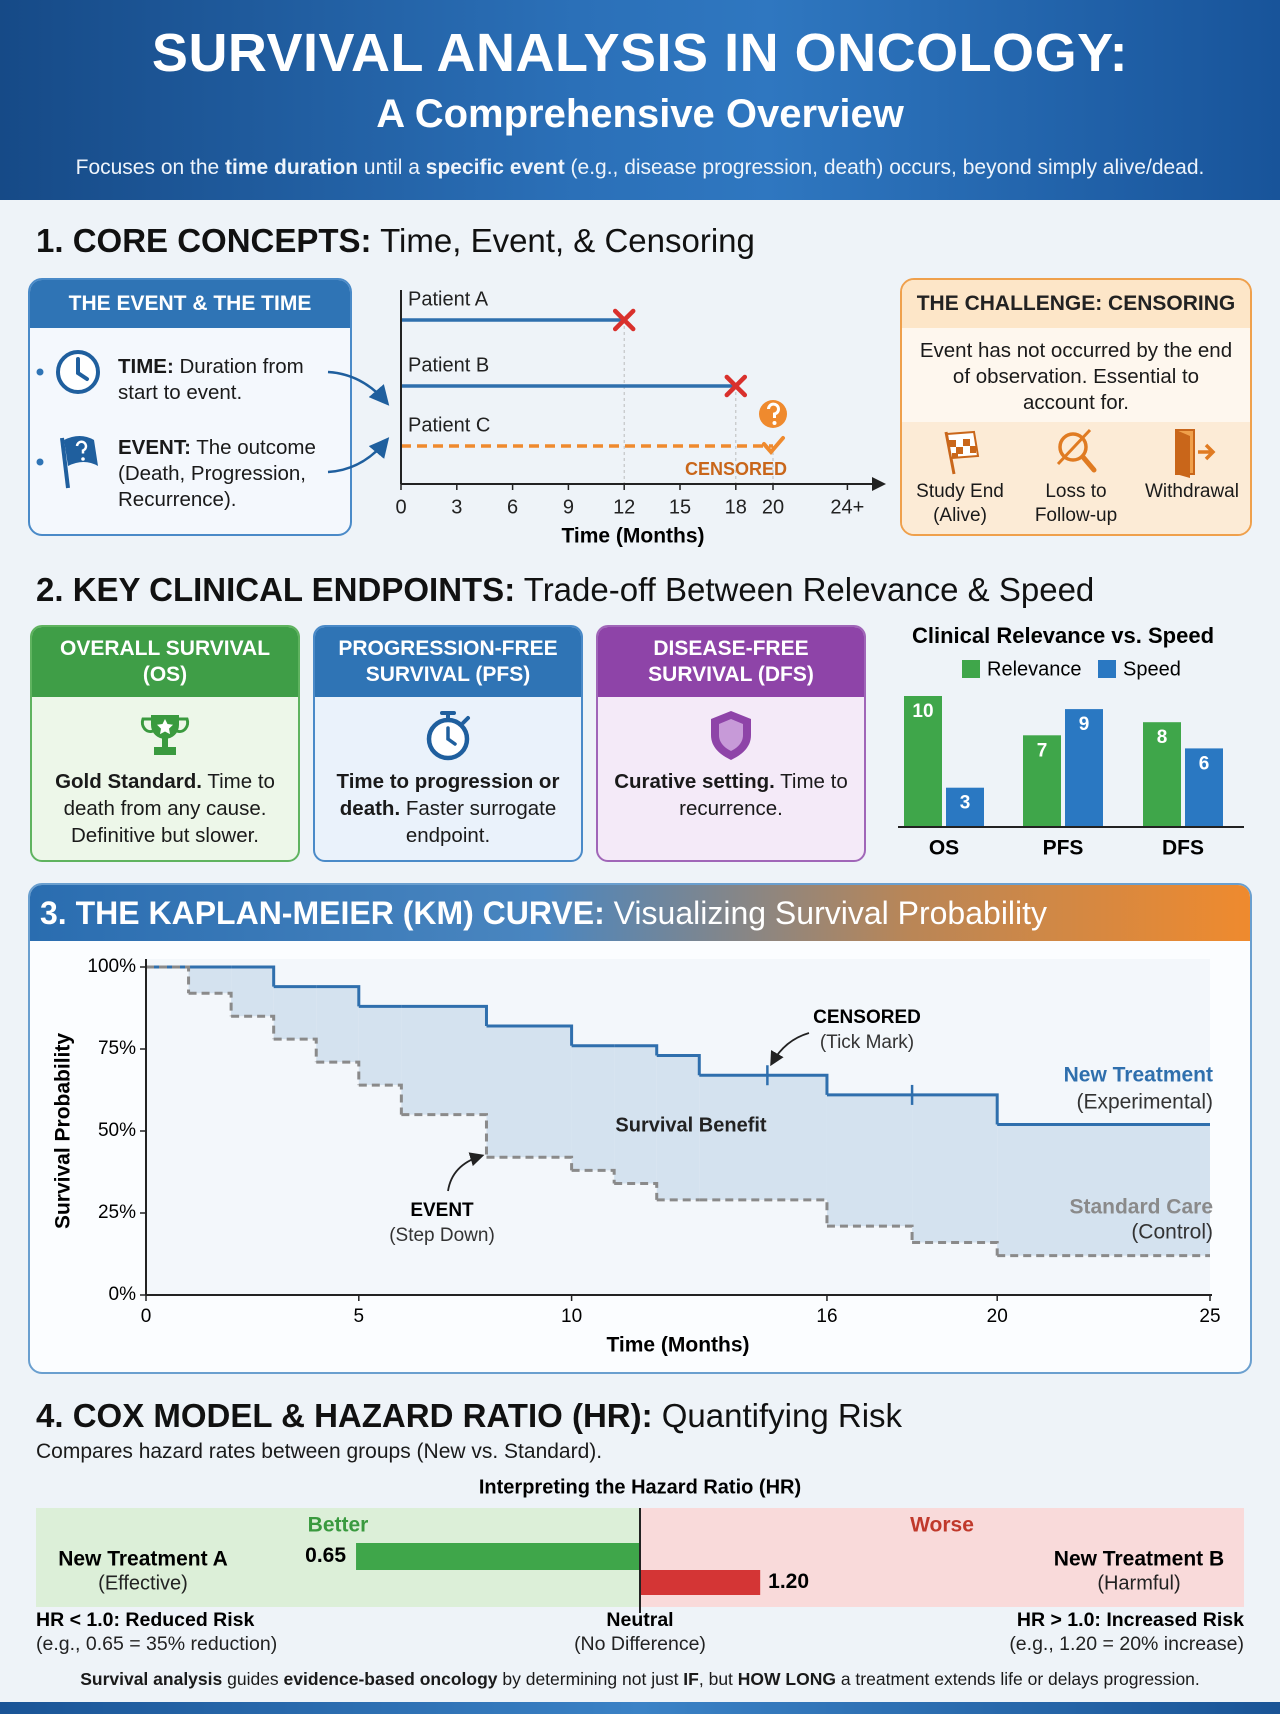  Describe the element at coordinates (640, 1644) in the screenshot. I see `note-text: (No Difference)` at that location.